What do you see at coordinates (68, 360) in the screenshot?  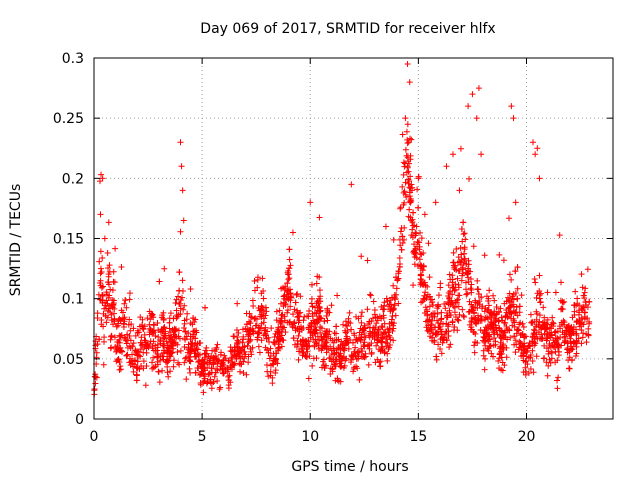 I see `y-tick-label: 0.05` at bounding box center [68, 360].